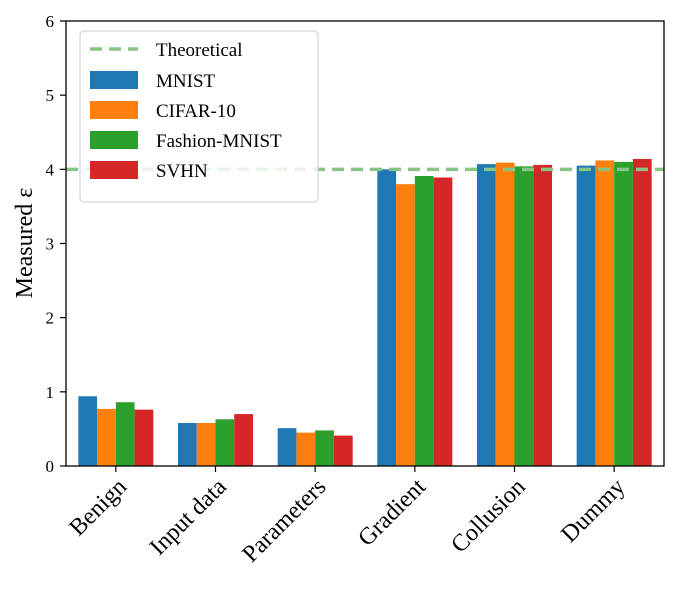 The height and width of the screenshot is (596, 678). I want to click on bar-cifar-10-dummy, so click(605, 313).